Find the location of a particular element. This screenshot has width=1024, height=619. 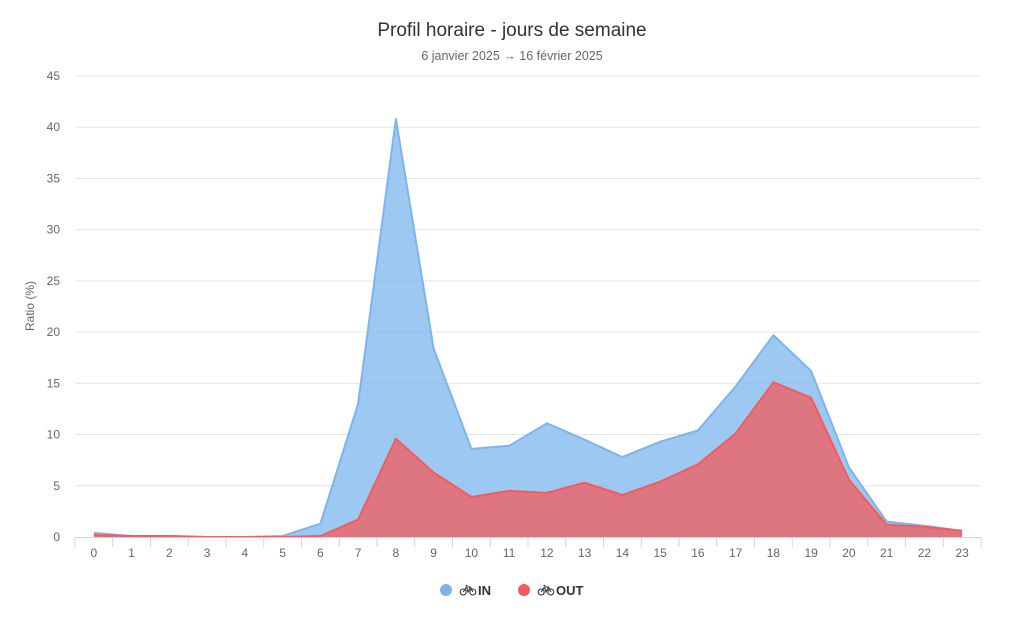

y-tick-label: 0 is located at coordinates (56, 537).